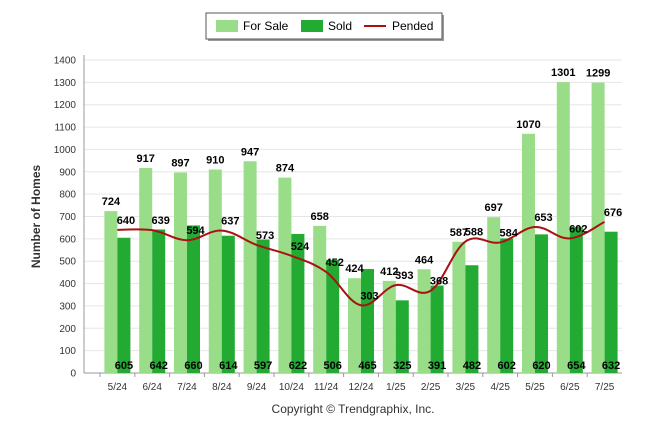 The width and height of the screenshot is (646, 434). What do you see at coordinates (65, 128) in the screenshot?
I see `y-tick-label: 1100` at bounding box center [65, 128].